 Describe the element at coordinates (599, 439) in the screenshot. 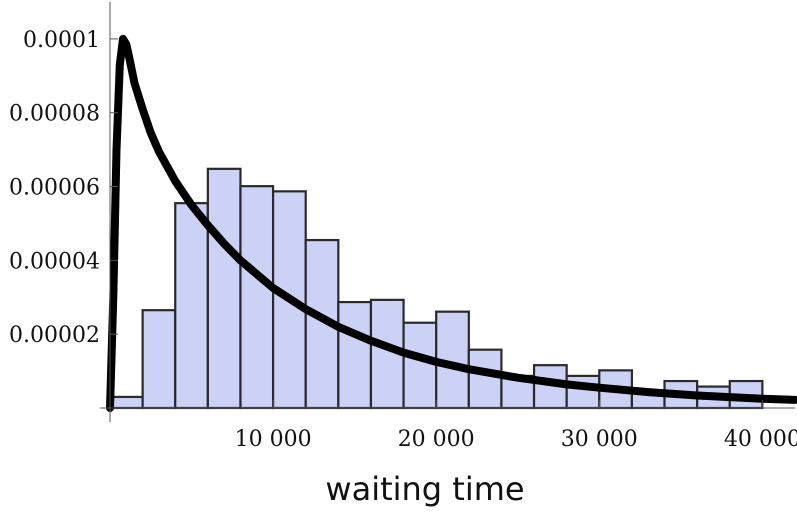

I see `x-tick-label: 30 000` at that location.